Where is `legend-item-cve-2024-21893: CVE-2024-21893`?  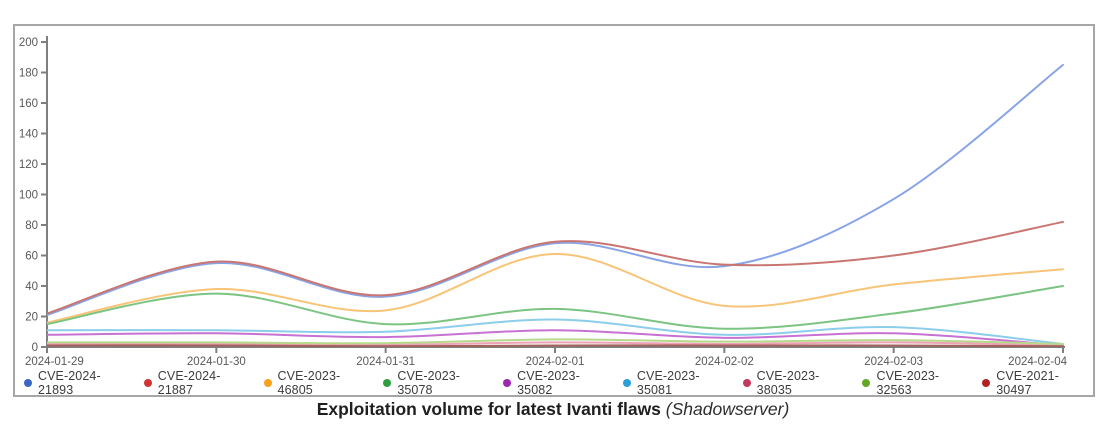 legend-item-cve-2024-21893: CVE-2024-21893 is located at coordinates (74, 383).